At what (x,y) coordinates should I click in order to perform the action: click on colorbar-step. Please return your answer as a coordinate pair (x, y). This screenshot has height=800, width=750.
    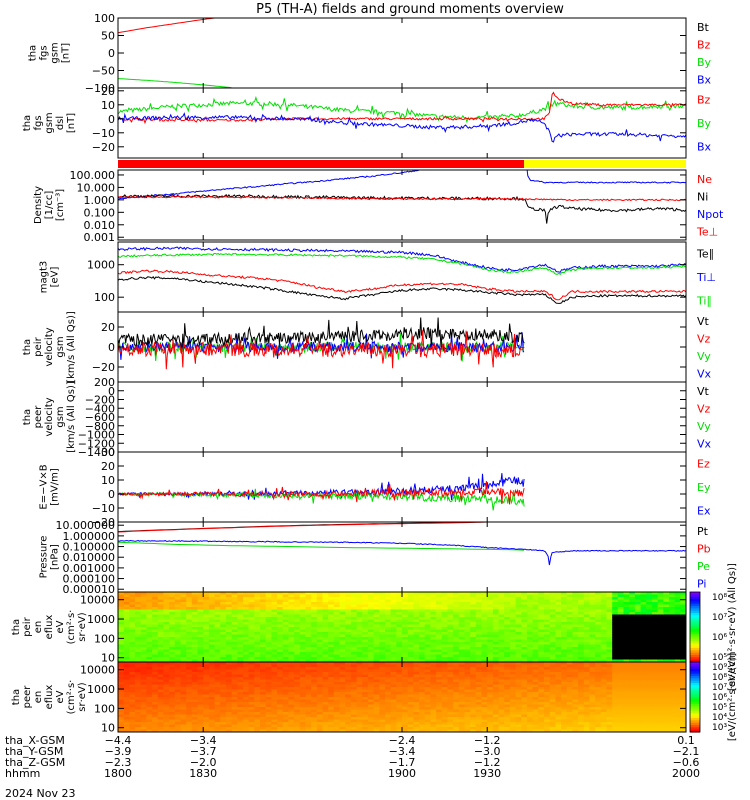
    Looking at the image, I should click on (695, 624).